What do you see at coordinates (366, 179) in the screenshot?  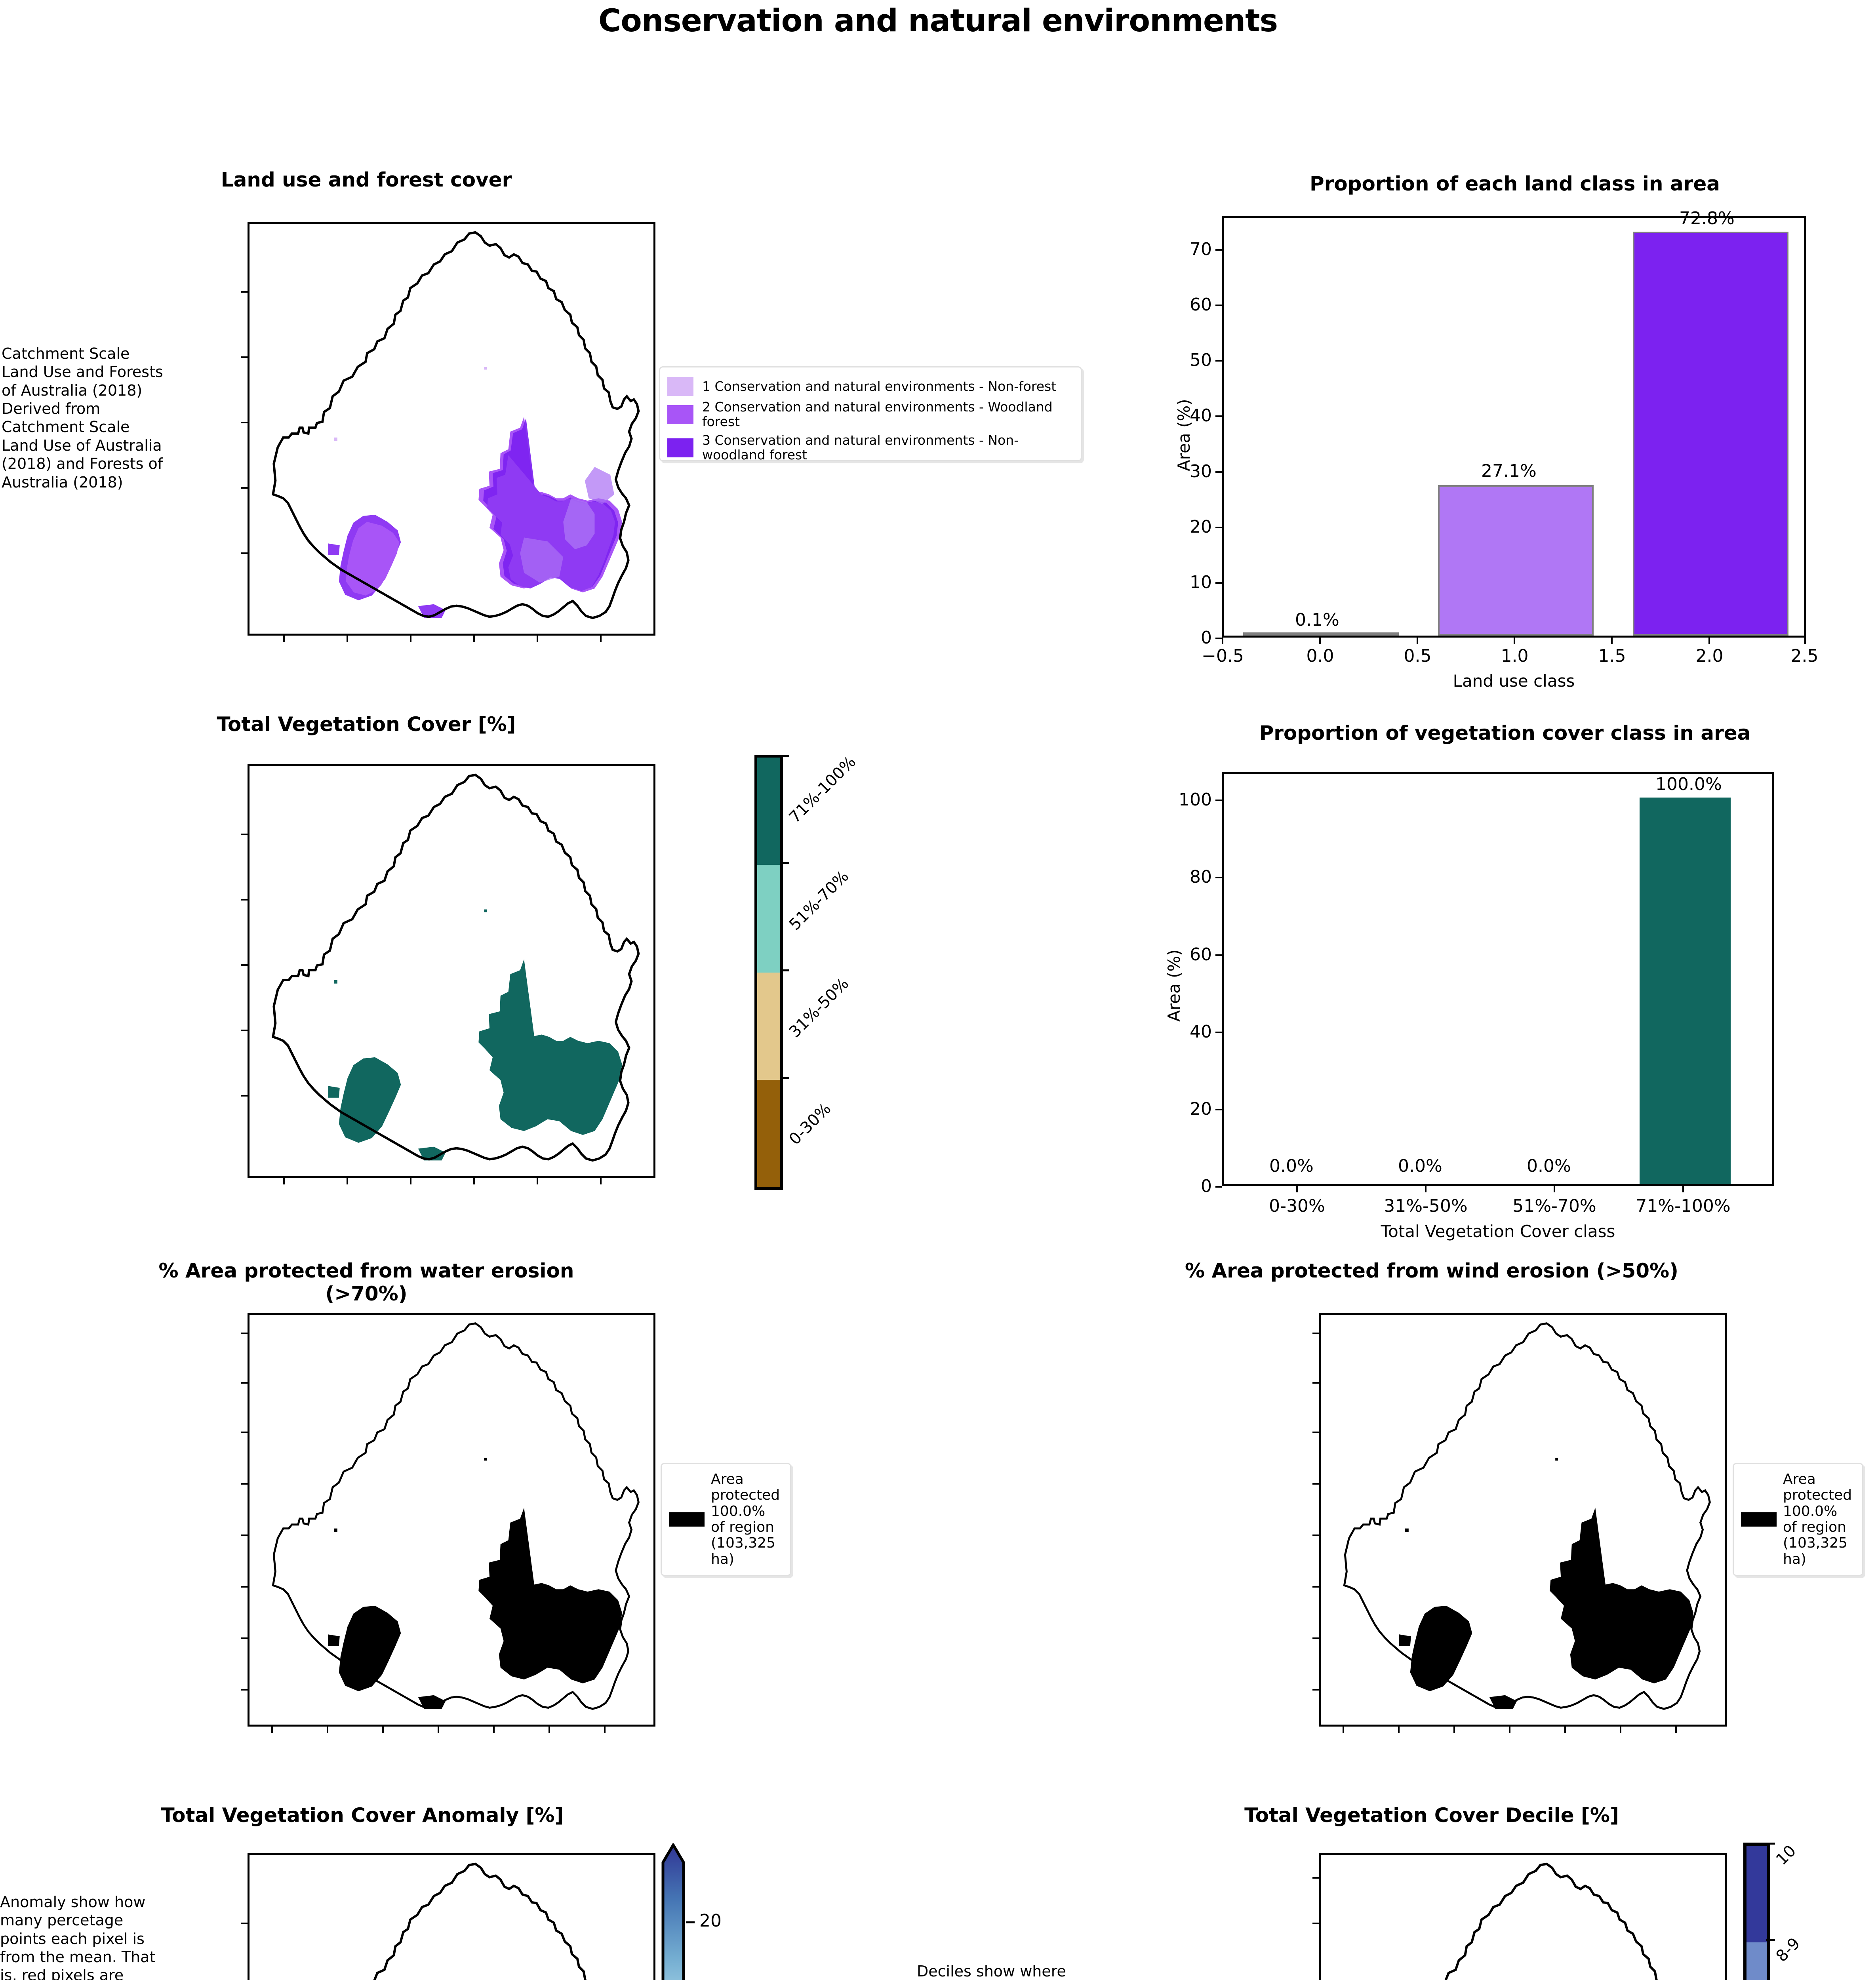 I see `landuse-map-title: Land use and forest cover` at bounding box center [366, 179].